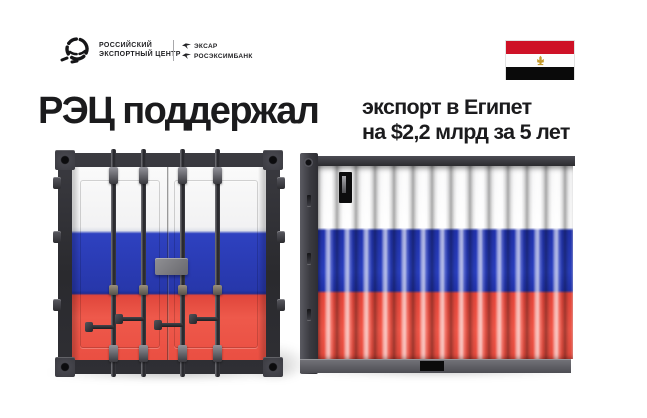 This screenshot has width=647, height=418. What do you see at coordinates (140, 54) in the screenshot?
I see `rec-logo-line2: ЭКСПОРТНЫЙ ЦЕНТР` at bounding box center [140, 54].